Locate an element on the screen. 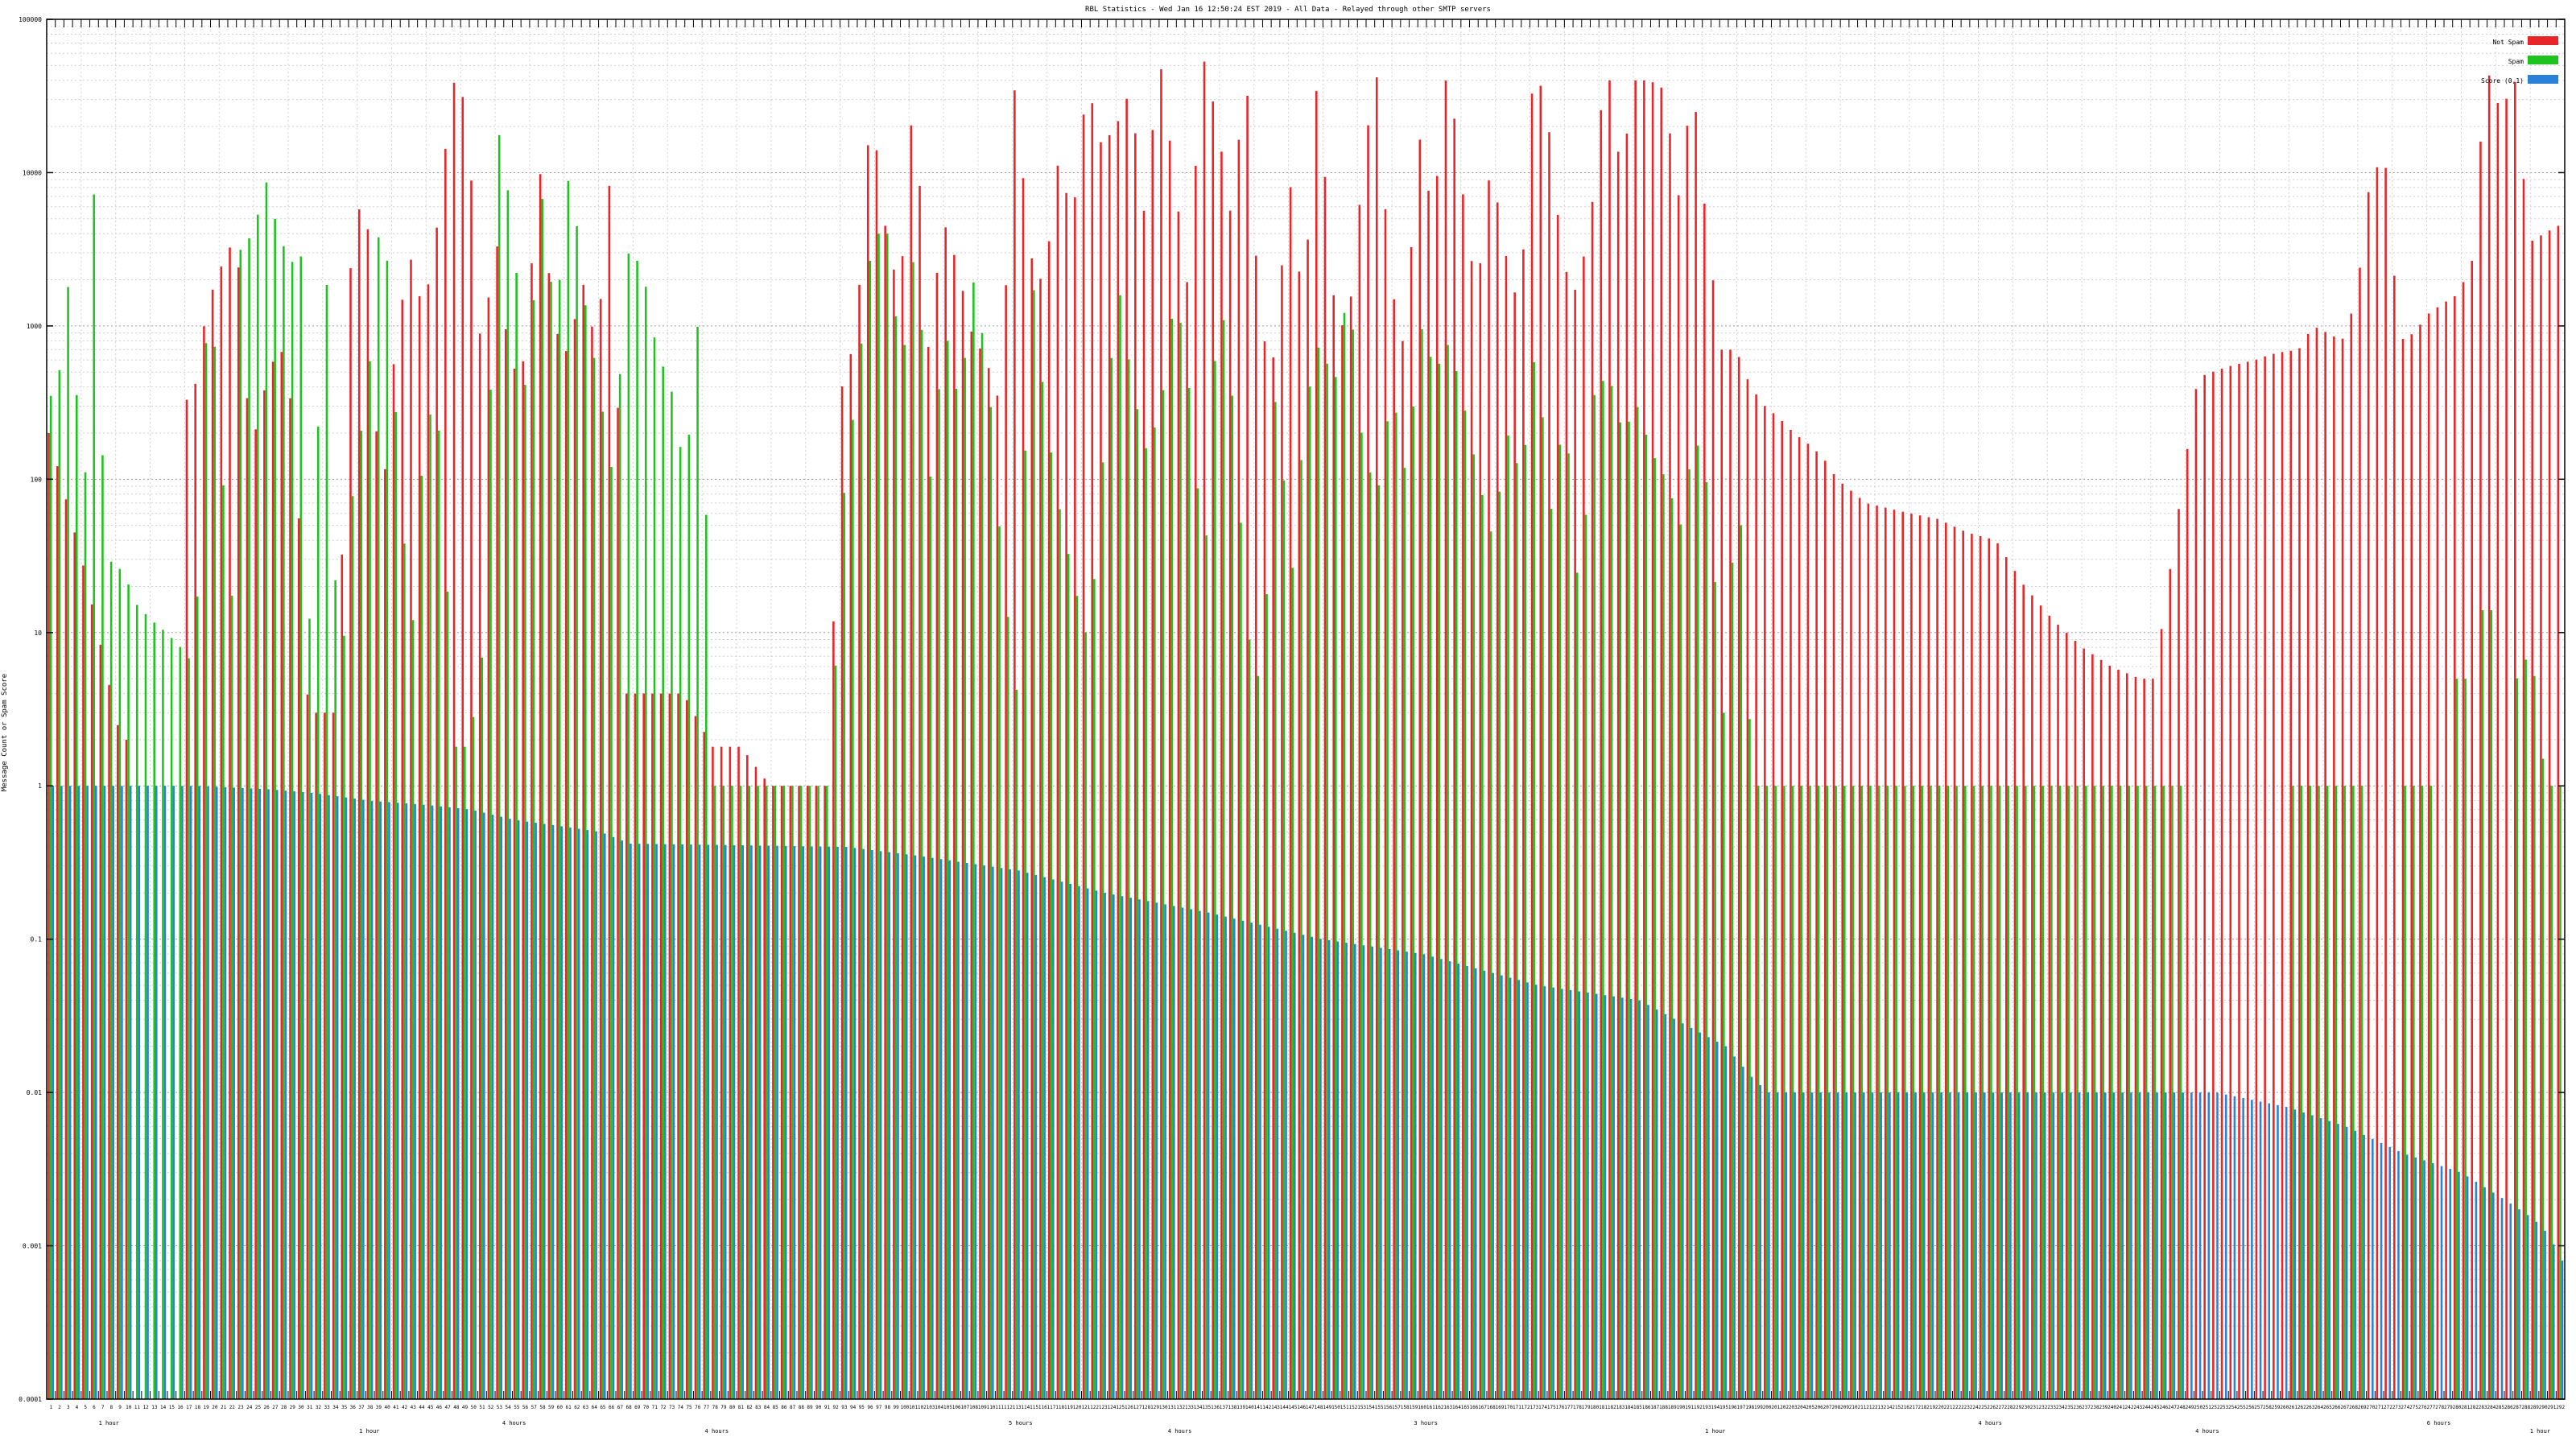  x-tick-label: 78 is located at coordinates (715, 1407).